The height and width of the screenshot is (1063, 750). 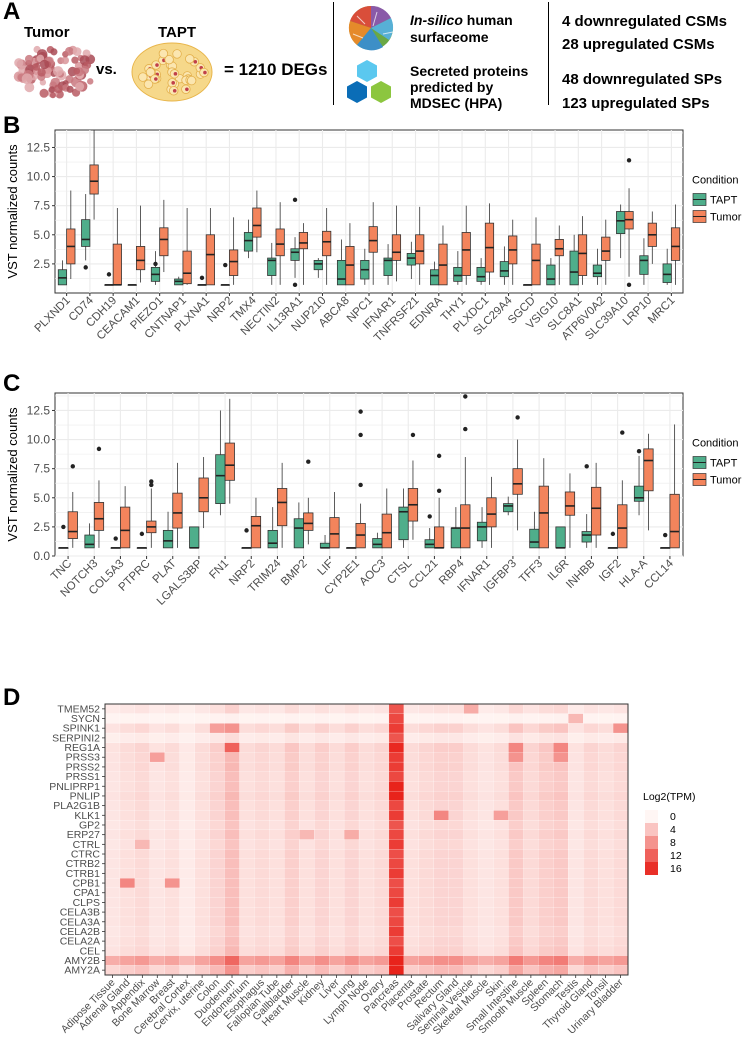 I want to click on row-label: ERP27, so click(x=83, y=835).